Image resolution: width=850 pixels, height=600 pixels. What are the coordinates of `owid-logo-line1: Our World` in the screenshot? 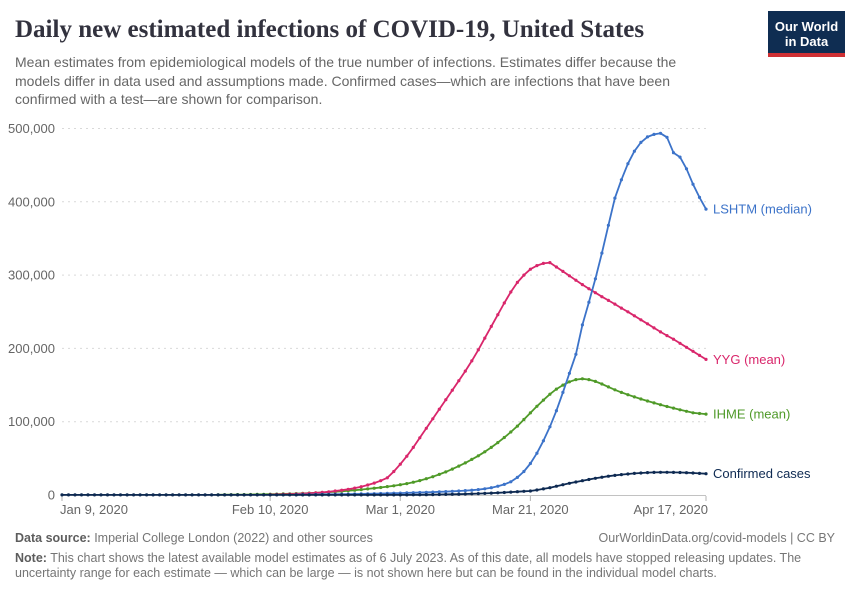 It's located at (806, 26).